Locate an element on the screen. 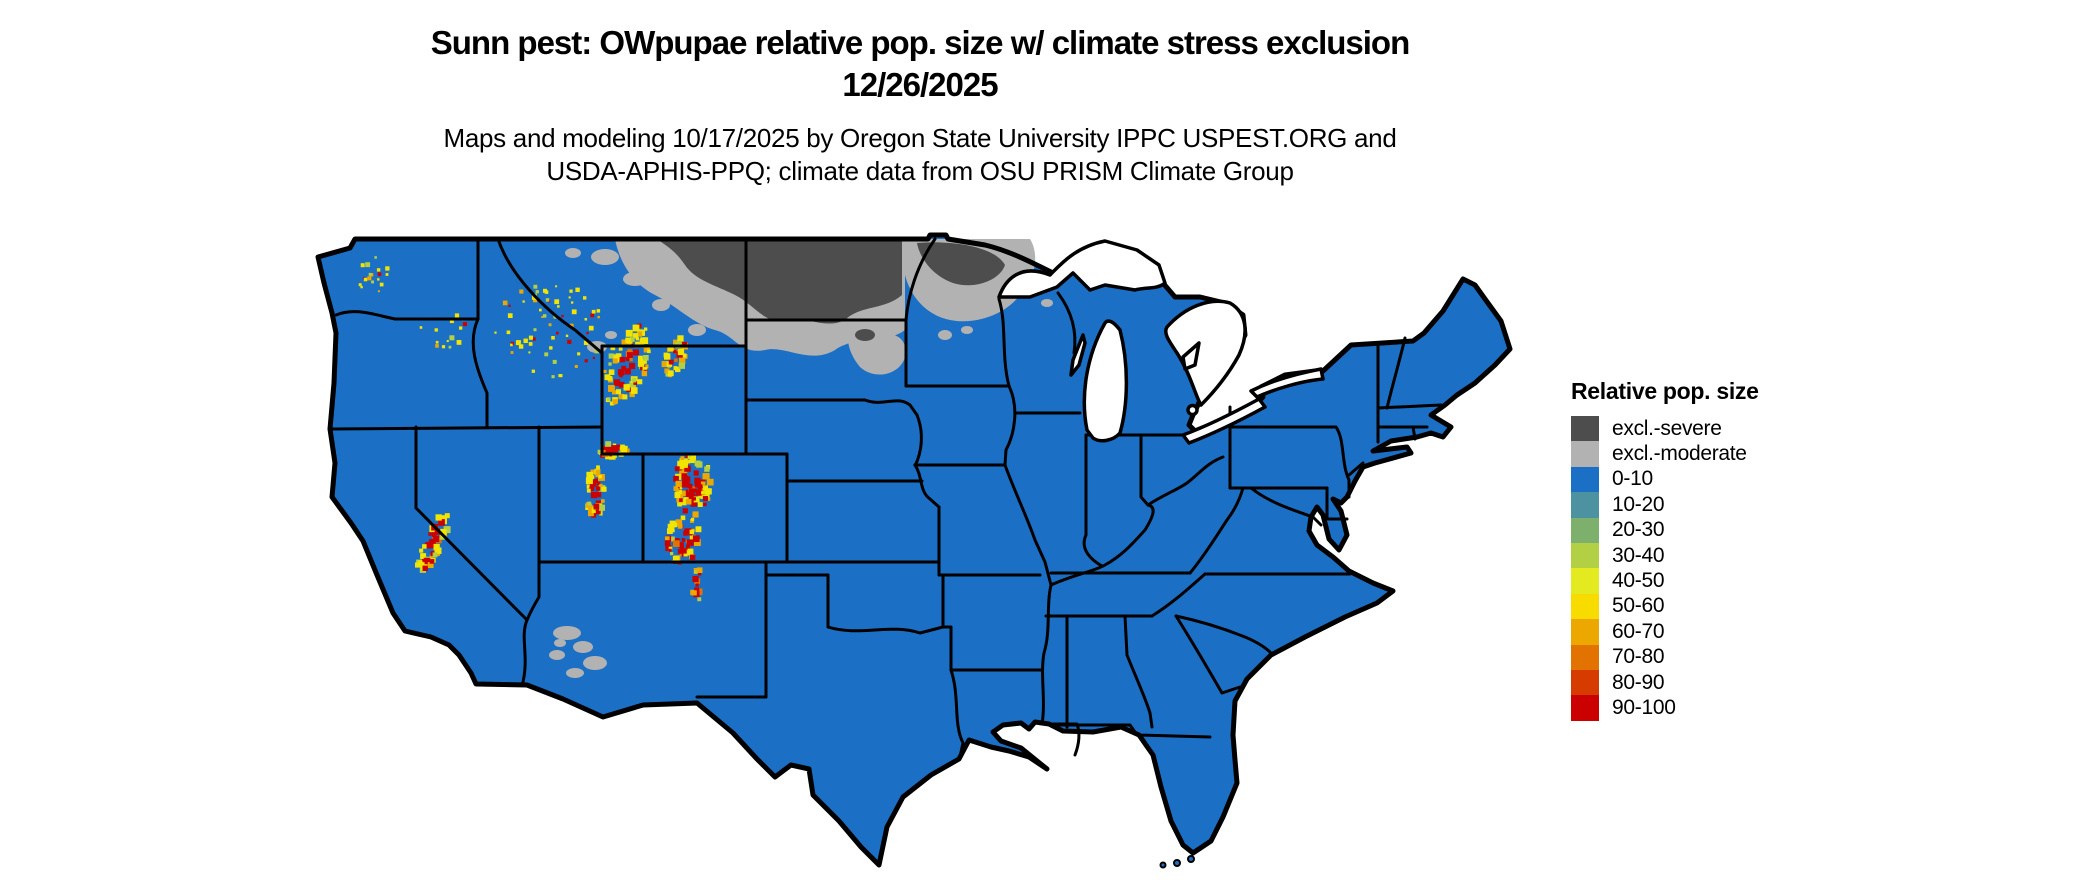 The height and width of the screenshot is (892, 2100). hotspots-layer is located at coordinates (536, 429).